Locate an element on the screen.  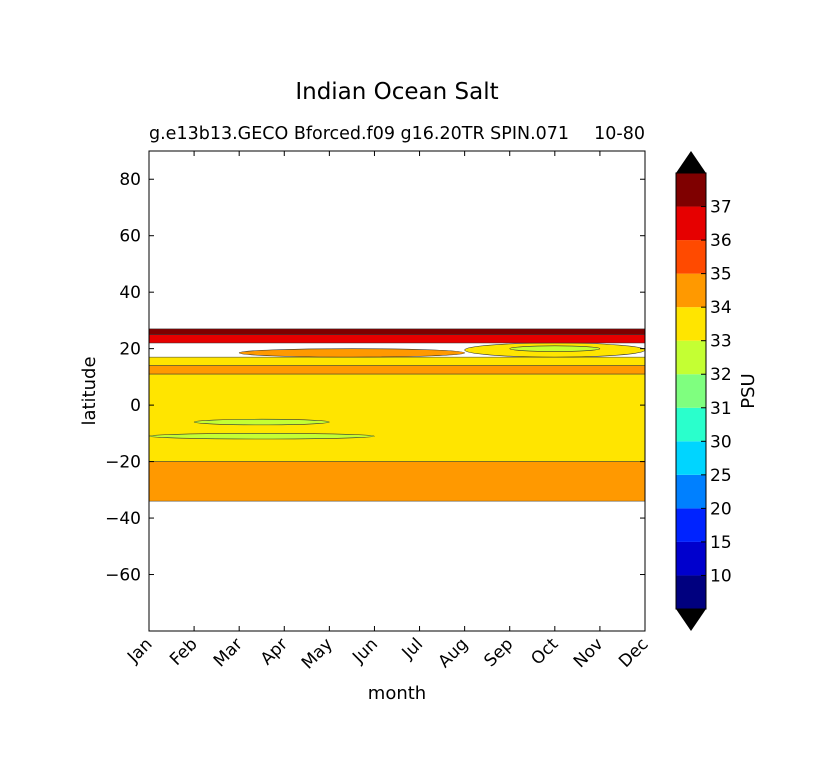
y-tick-label: 40 is located at coordinates (130, 293).